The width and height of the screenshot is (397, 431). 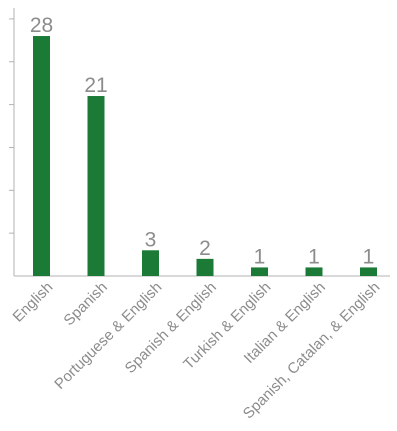 I want to click on data-label: 28, so click(x=41, y=25).